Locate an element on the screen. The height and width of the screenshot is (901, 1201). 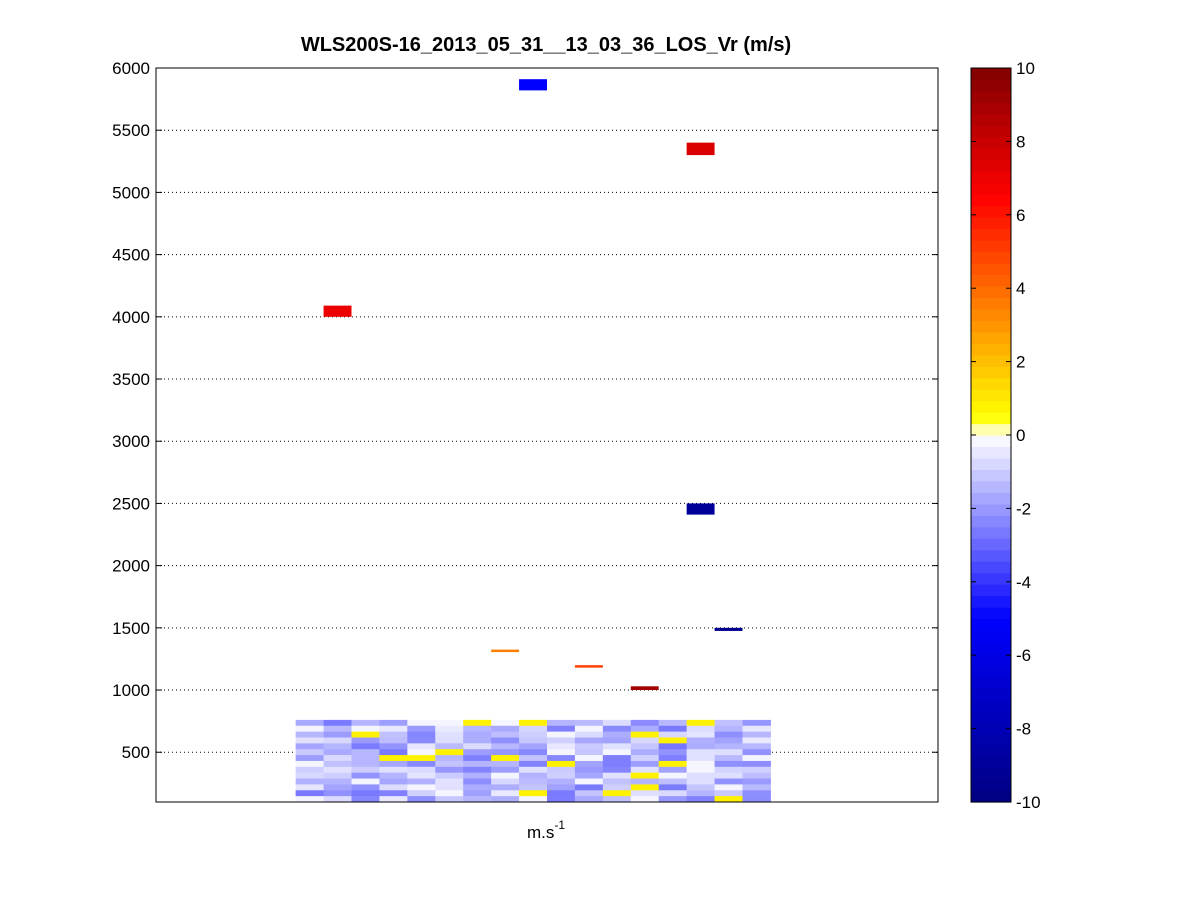
y-tick-label: 4000 is located at coordinates (131, 317).